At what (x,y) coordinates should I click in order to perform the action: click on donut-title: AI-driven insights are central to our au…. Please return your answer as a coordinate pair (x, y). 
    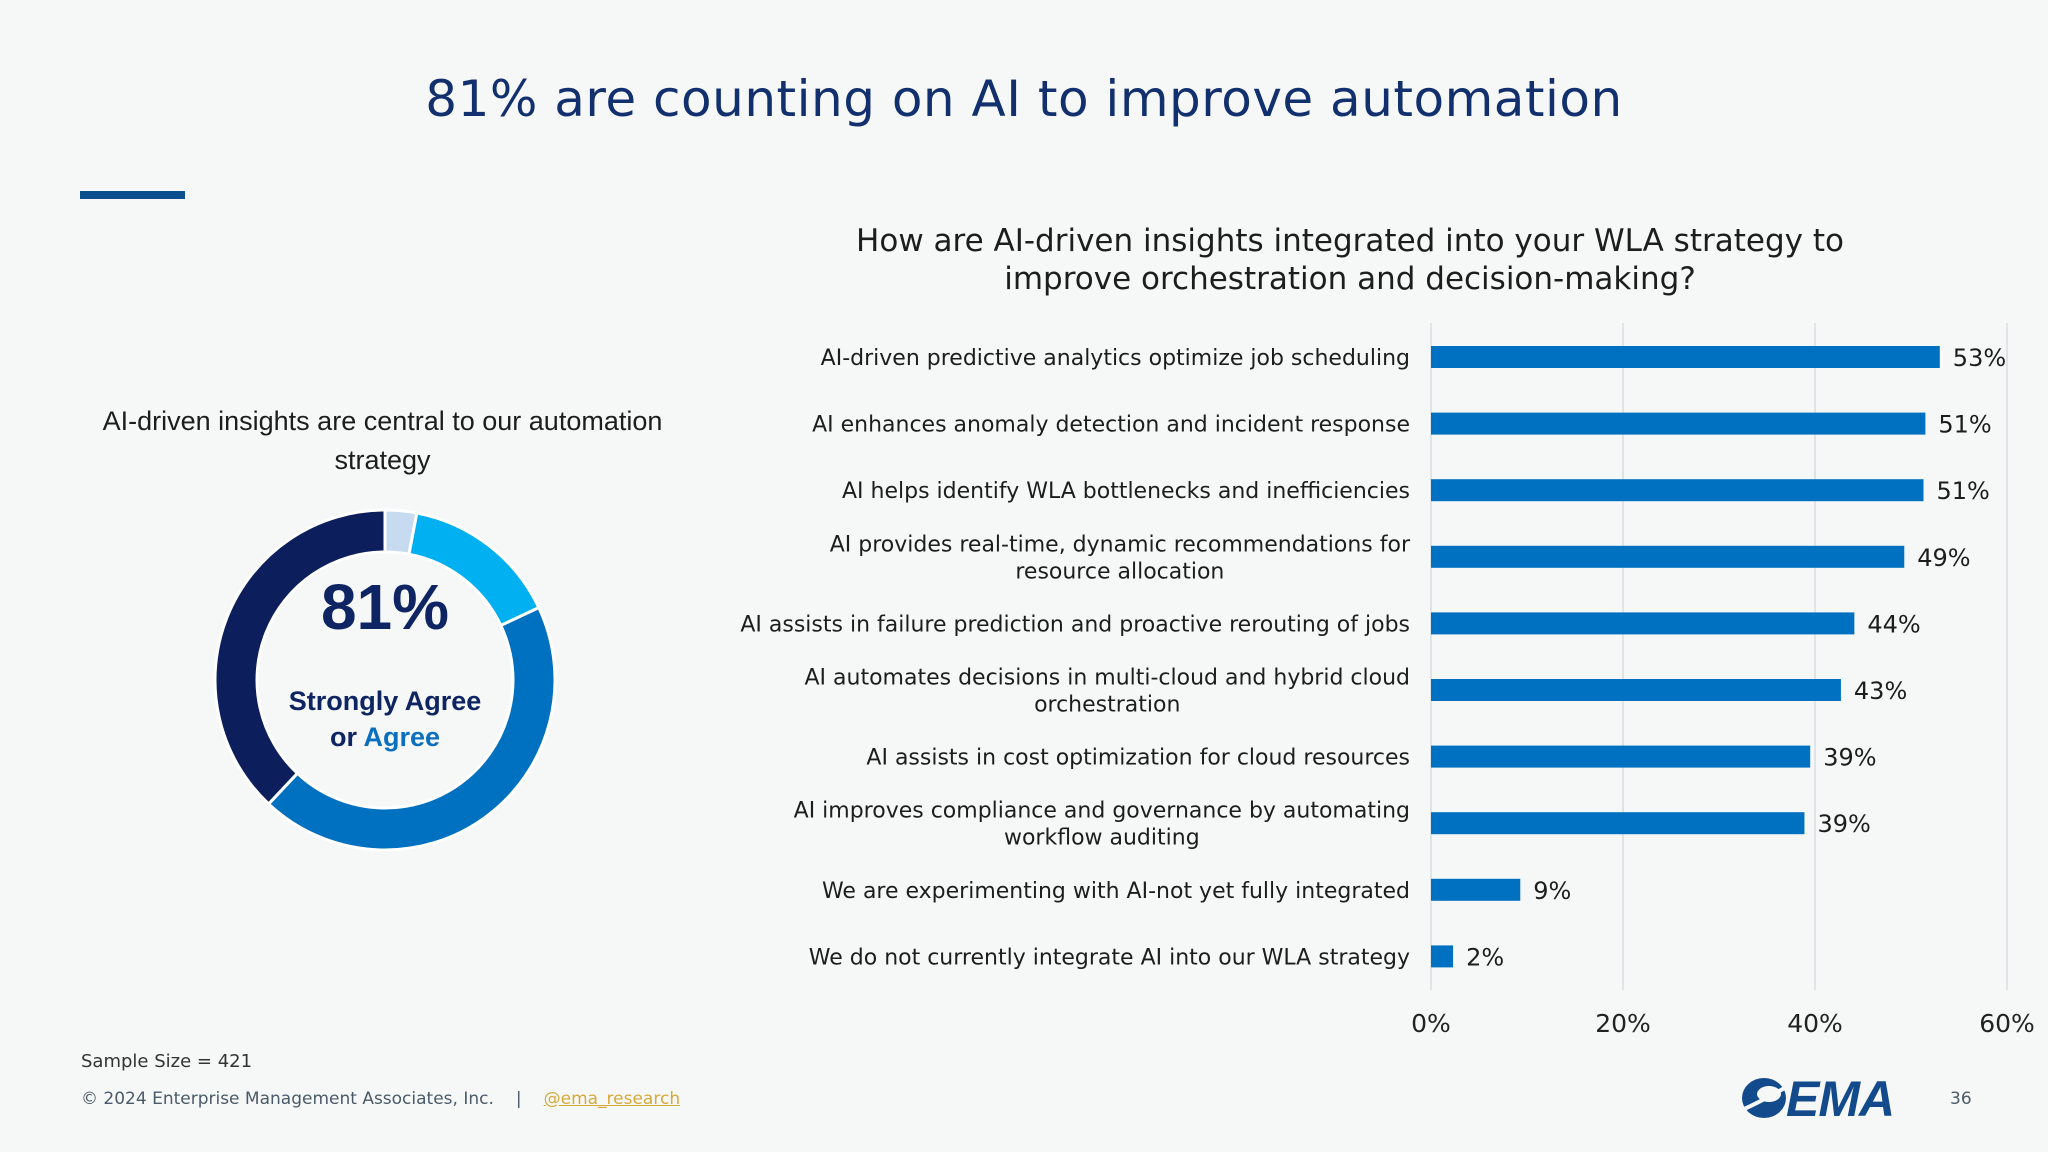
    Looking at the image, I should click on (382, 440).